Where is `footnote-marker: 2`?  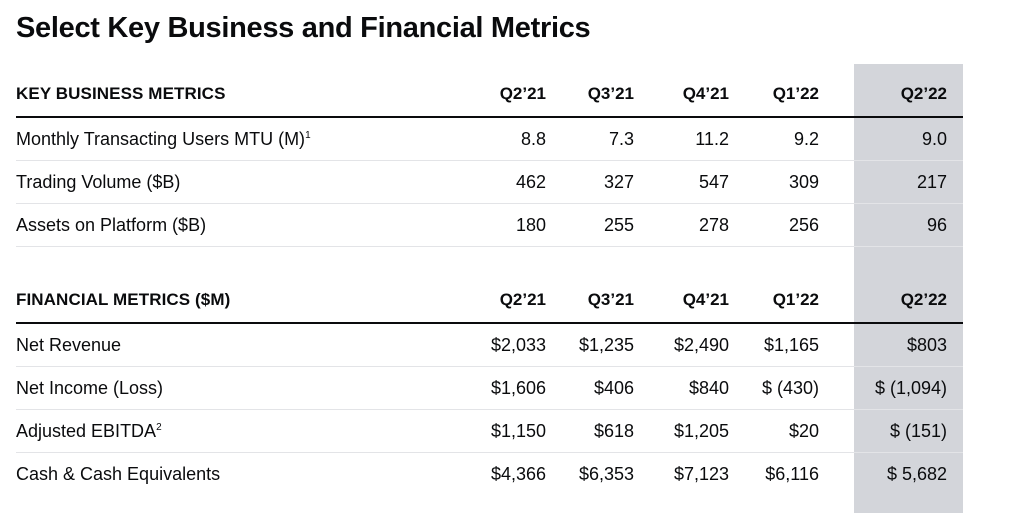 footnote-marker: 2 is located at coordinates (159, 427).